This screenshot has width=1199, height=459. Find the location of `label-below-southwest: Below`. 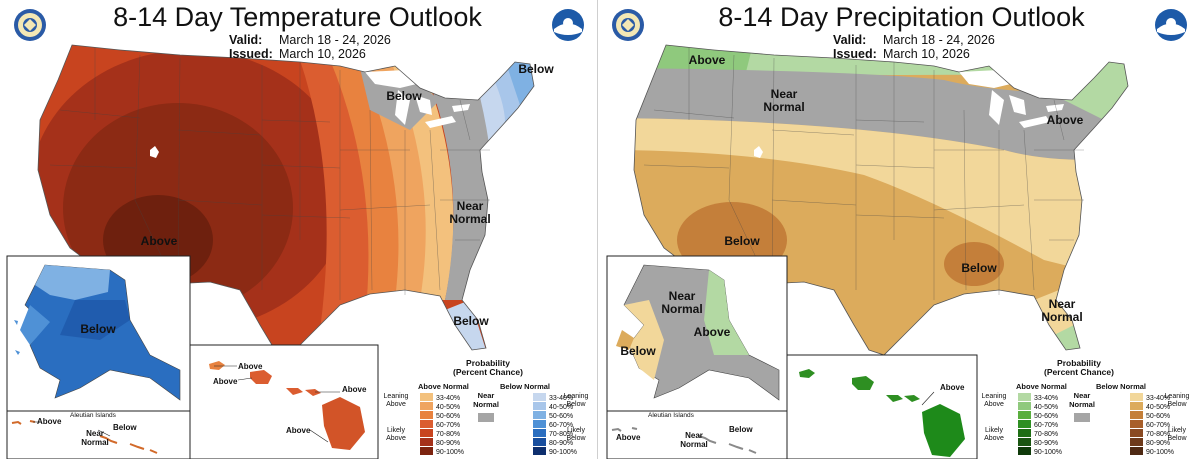

label-below-southwest: Below is located at coordinates (742, 241).